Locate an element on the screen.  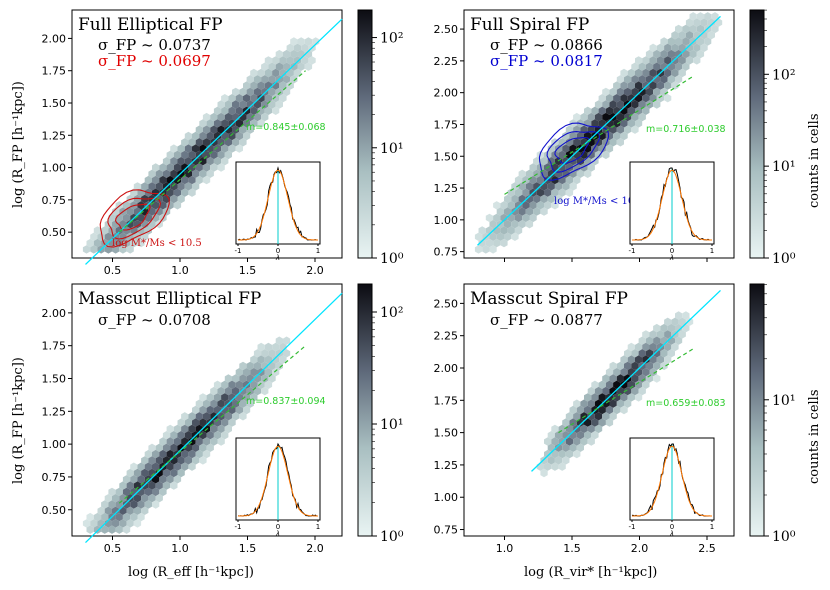
colorbar-tick-label: 10⁰ is located at coordinates (392, 259).